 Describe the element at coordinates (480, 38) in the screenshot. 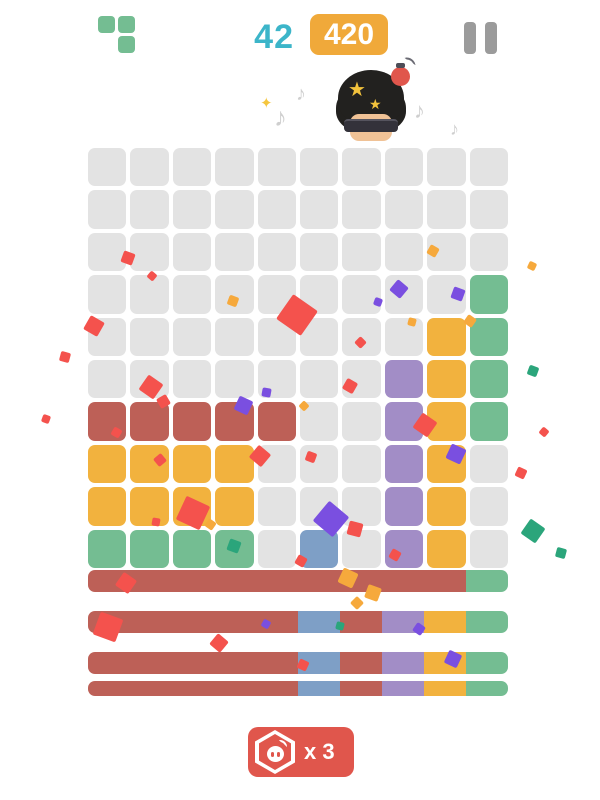

I see `pause-button` at that location.